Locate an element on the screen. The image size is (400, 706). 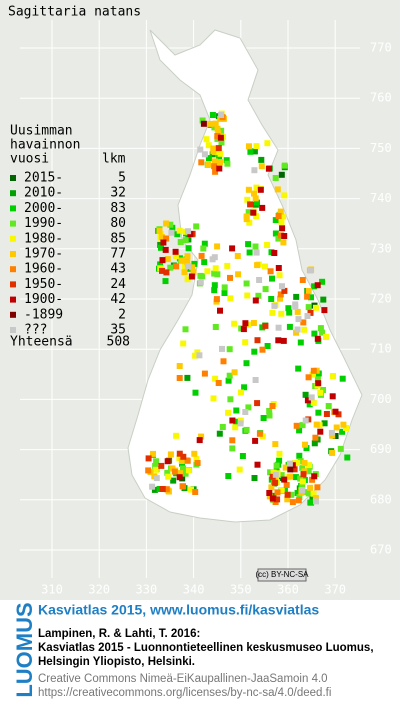
legend-swatch is located at coordinates (13, 314).